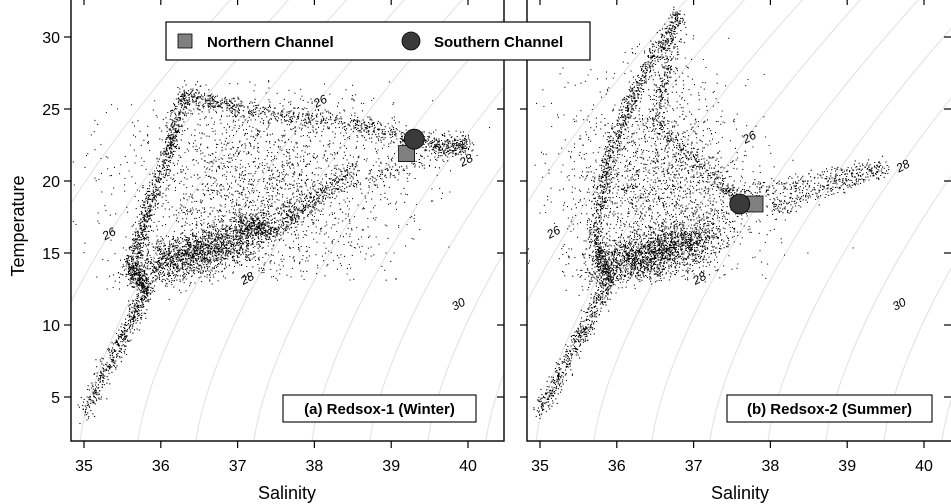  Describe the element at coordinates (55, 398) in the screenshot. I see `y-tick-label: 5` at that location.